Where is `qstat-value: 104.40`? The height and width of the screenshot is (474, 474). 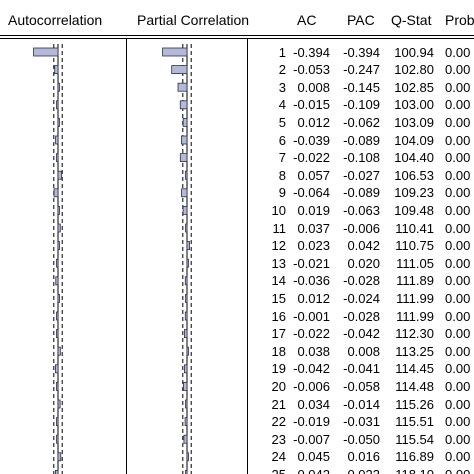
qstat-value: 104.40 is located at coordinates (414, 158).